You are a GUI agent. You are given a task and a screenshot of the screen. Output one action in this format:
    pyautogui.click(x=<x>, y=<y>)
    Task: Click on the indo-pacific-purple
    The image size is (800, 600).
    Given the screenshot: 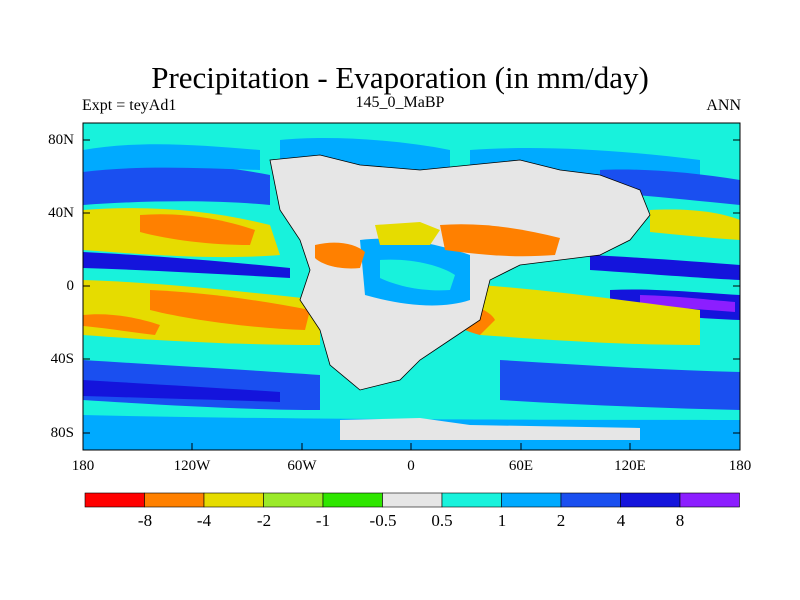 What is the action you would take?
    pyautogui.click(x=687, y=303)
    